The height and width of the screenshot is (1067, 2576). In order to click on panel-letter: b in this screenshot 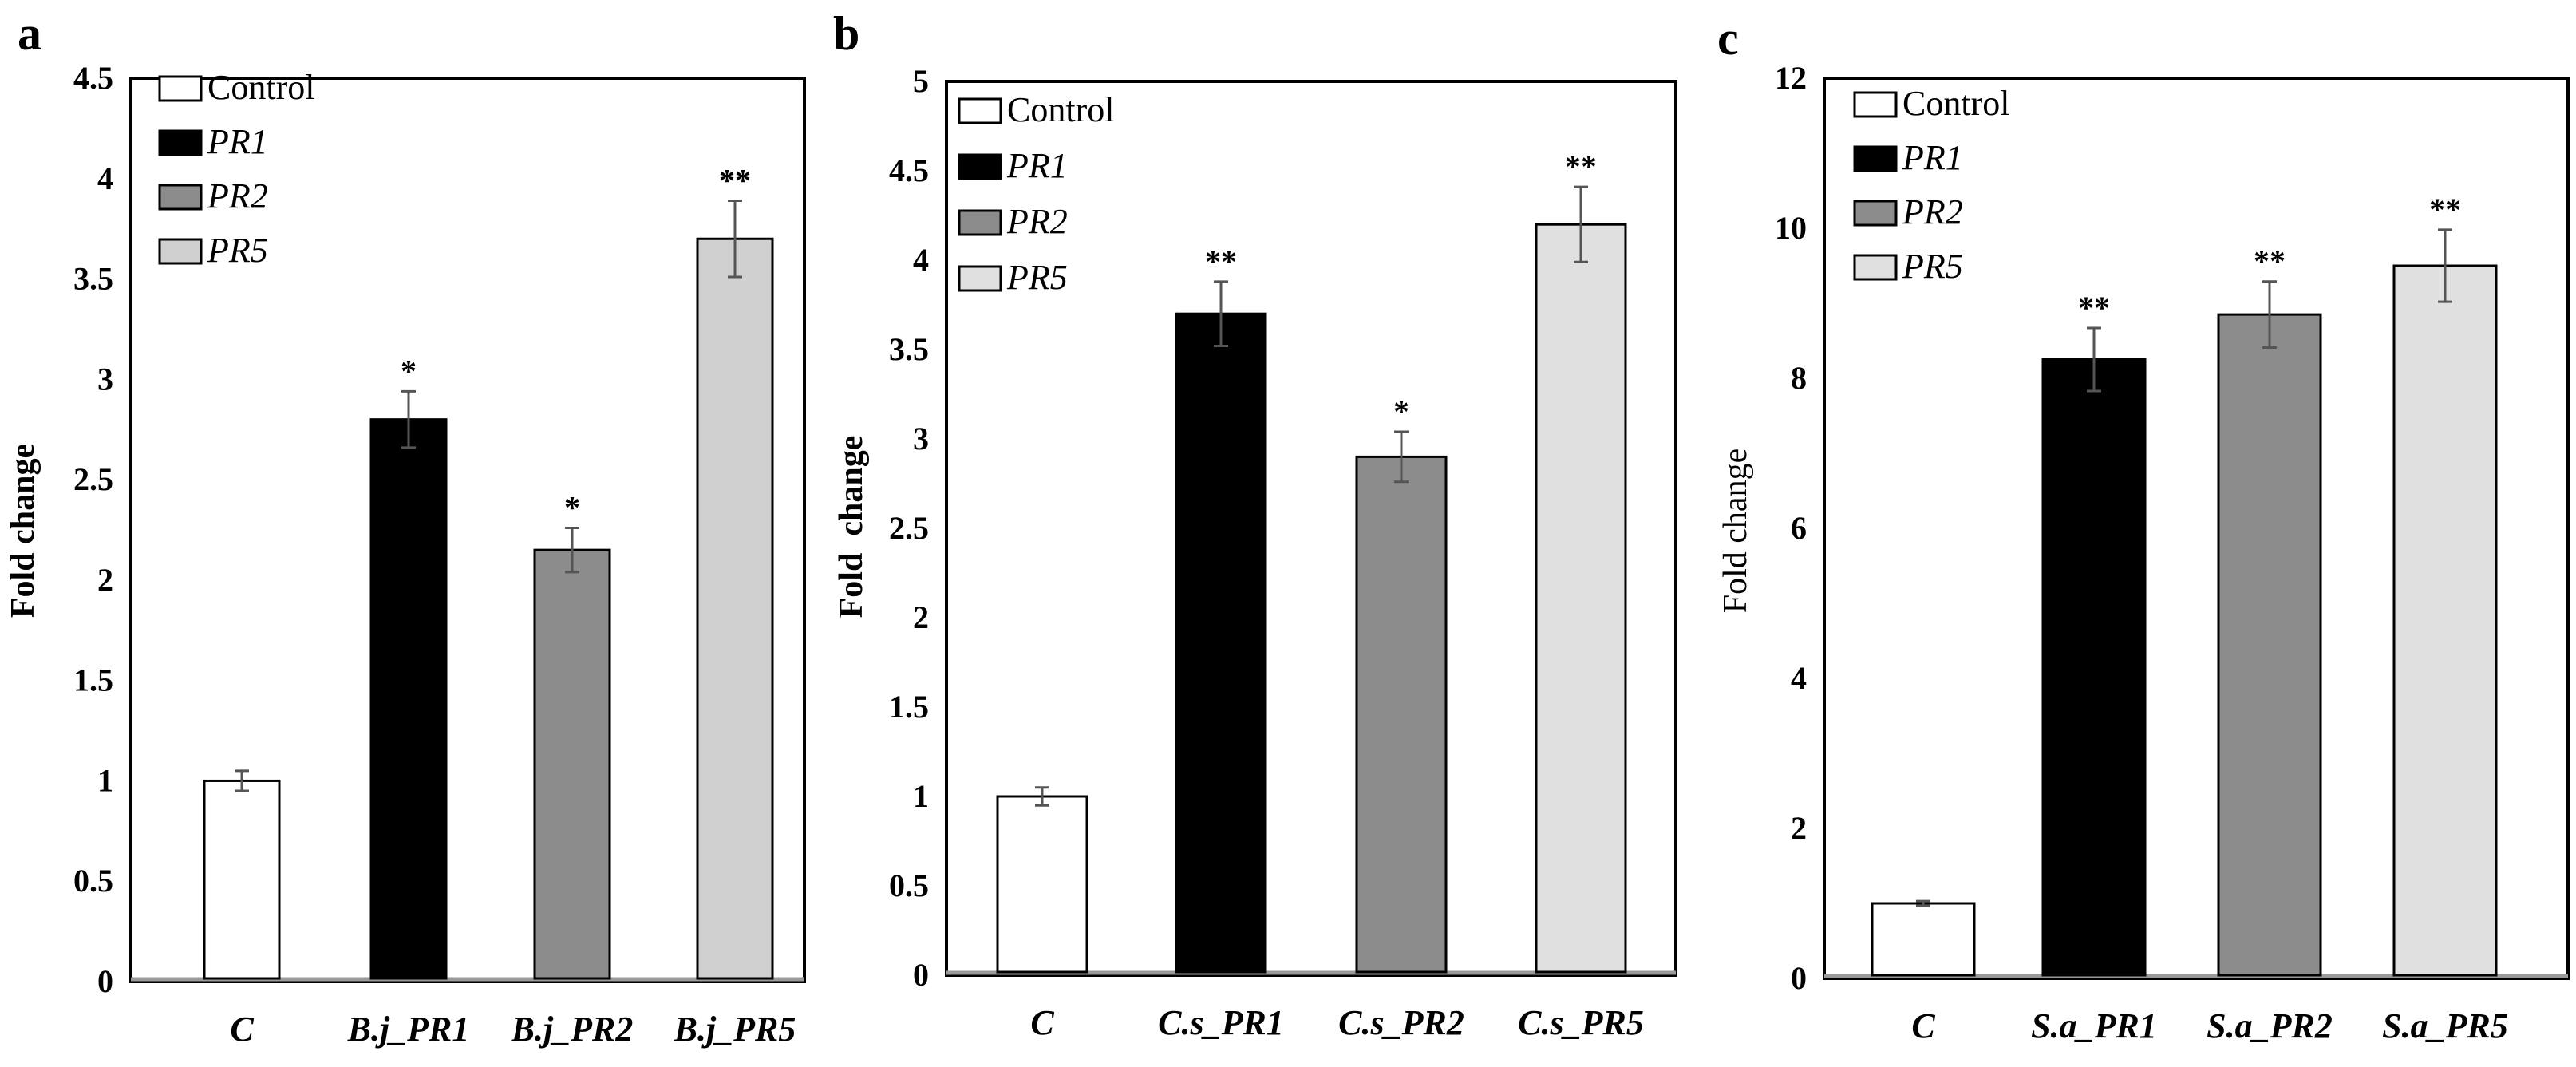, I will do `click(846, 33)`.